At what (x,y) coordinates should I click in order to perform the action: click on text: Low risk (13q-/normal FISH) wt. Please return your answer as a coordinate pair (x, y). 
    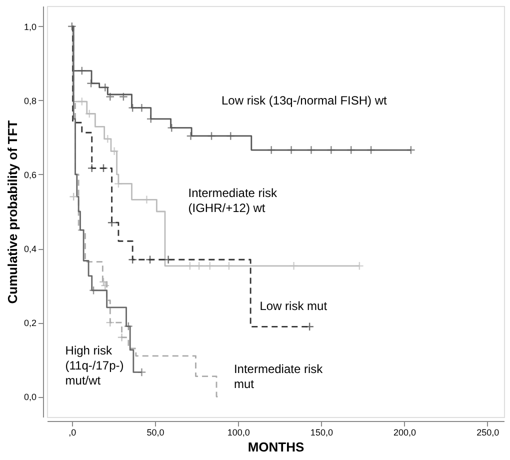
    Looking at the image, I should click on (304, 100).